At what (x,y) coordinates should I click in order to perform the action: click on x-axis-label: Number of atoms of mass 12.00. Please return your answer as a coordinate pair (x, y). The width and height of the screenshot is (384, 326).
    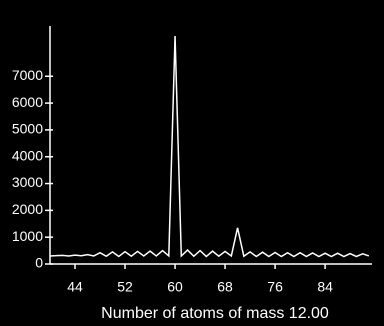
    Looking at the image, I should click on (215, 313).